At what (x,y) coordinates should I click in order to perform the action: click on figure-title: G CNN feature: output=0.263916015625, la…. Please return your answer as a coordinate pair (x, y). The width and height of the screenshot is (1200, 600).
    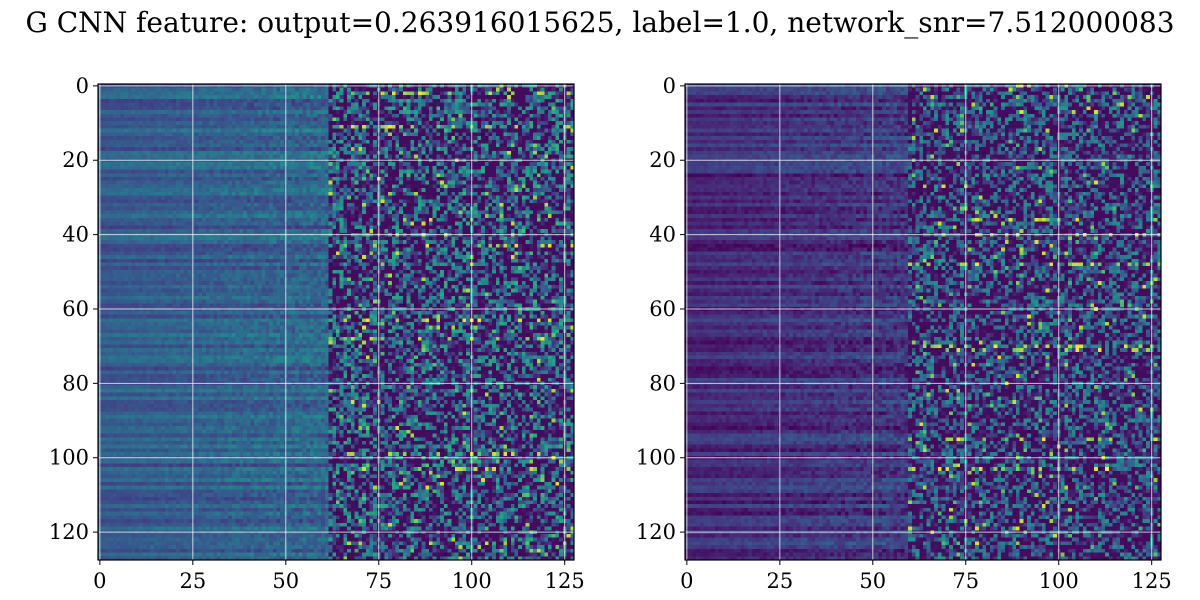
    Looking at the image, I should click on (600, 22).